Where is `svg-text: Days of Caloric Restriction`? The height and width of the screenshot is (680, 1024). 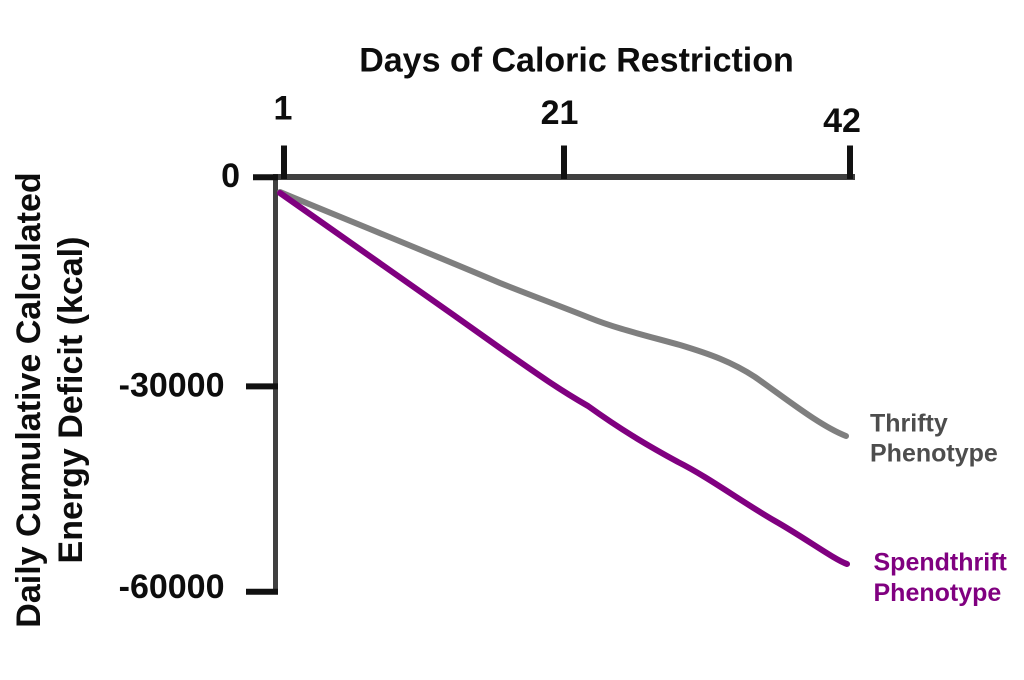 svg-text: Days of Caloric Restriction is located at coordinates (576, 61).